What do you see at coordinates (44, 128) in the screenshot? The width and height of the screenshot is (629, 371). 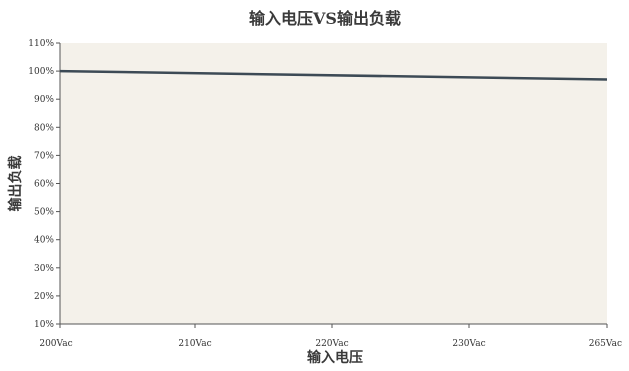 I see `y-tick-label: 80%` at bounding box center [44, 128].